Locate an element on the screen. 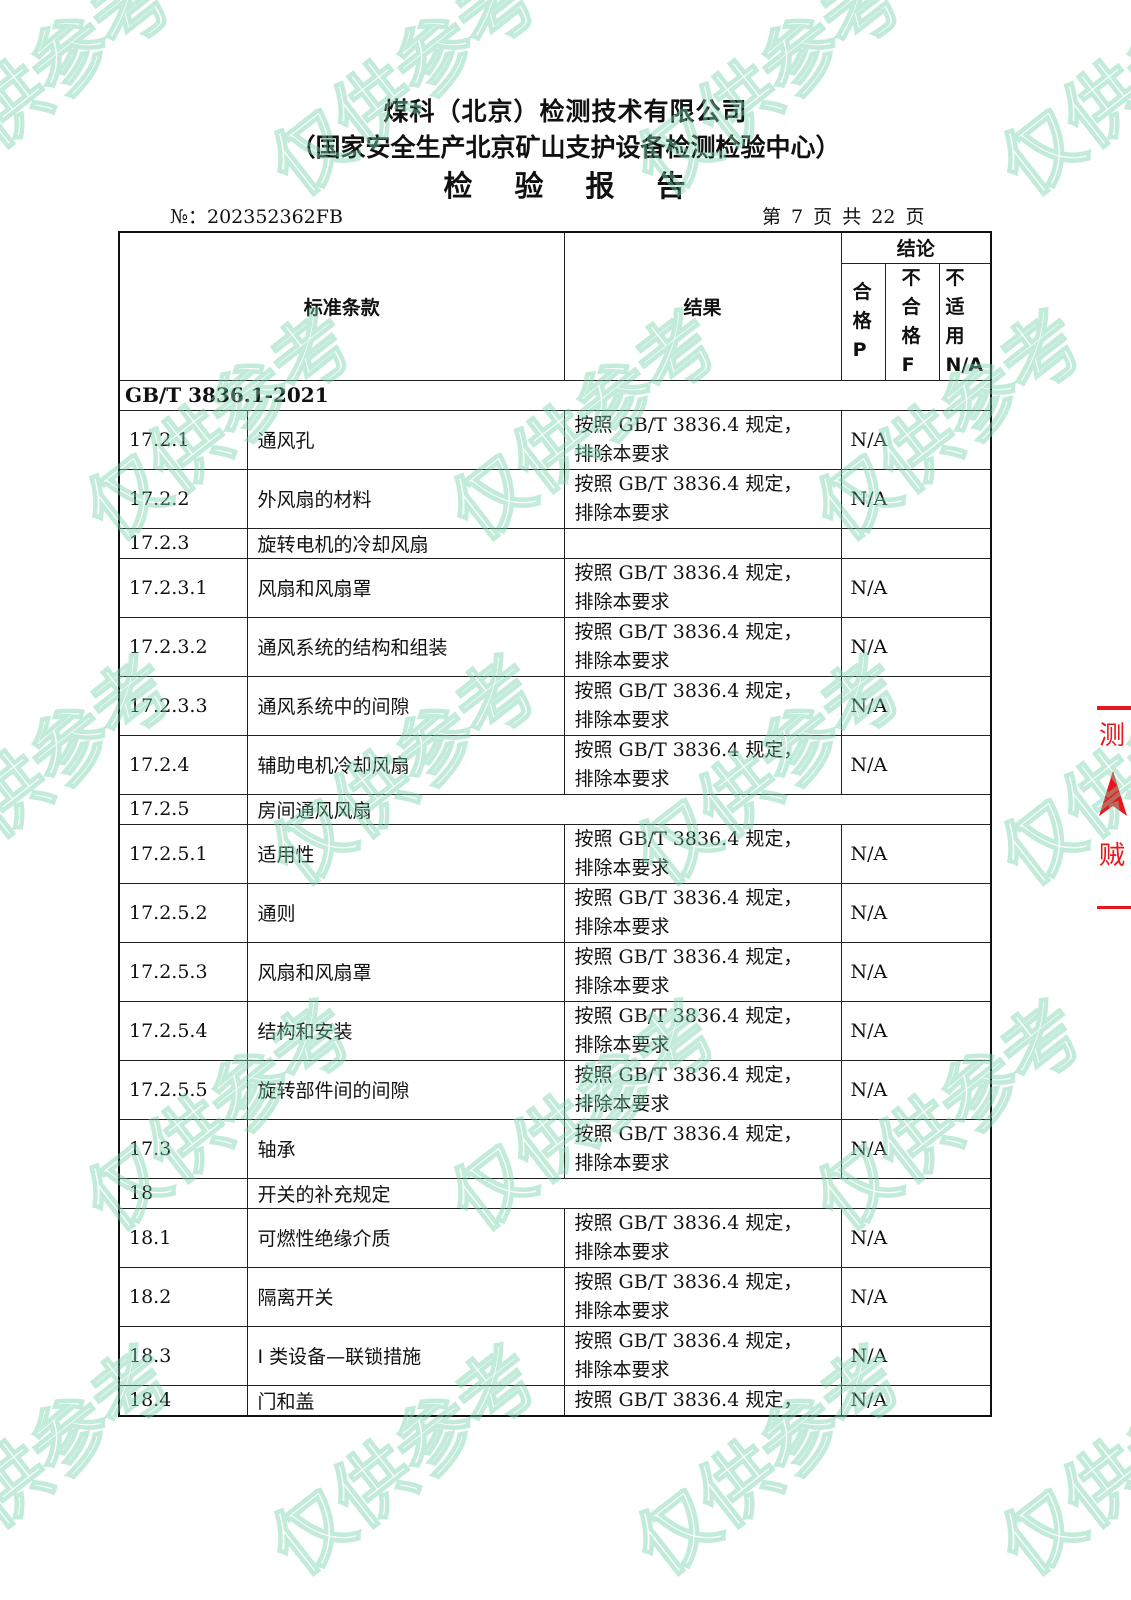 This screenshot has height=1600, width=1131. clause-title: 门和盖 is located at coordinates (405, 1400).